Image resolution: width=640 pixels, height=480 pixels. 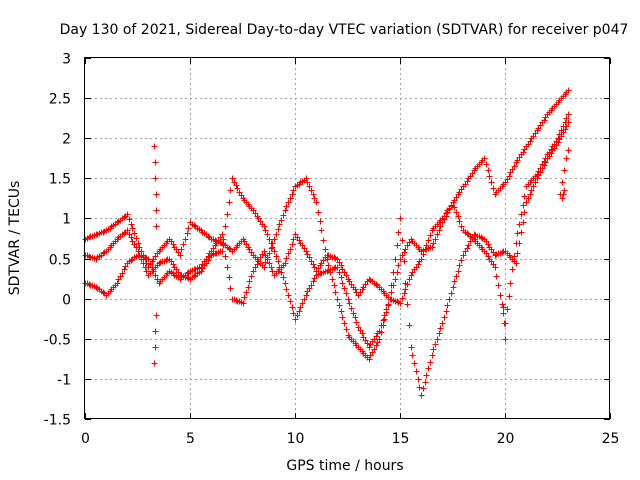 What do you see at coordinates (611, 439) in the screenshot?
I see `x-tick-label: 25` at bounding box center [611, 439].